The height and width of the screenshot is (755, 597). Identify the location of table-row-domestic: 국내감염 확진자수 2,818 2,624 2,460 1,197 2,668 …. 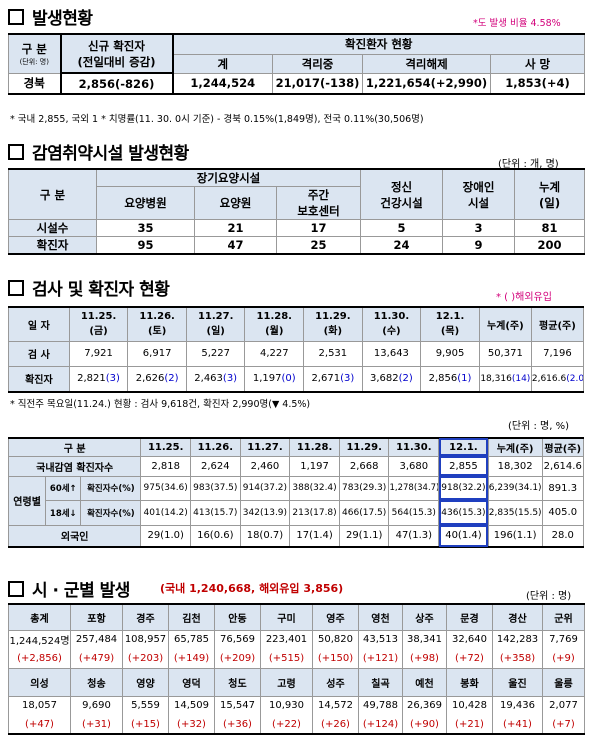
(295, 466).